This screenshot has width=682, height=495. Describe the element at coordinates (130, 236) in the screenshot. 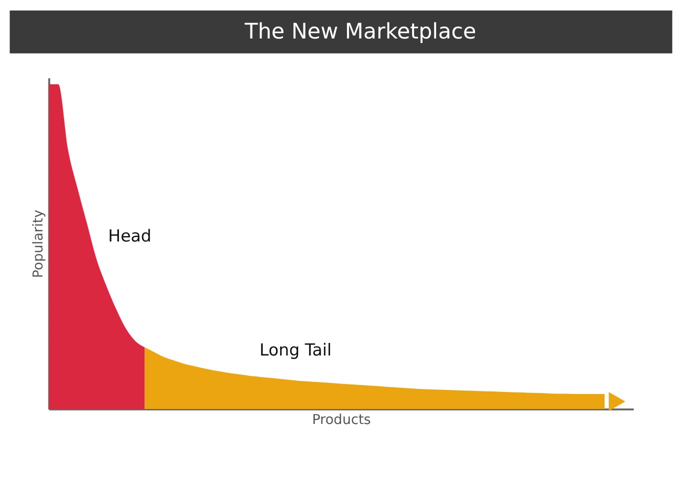

I see `series-label: Head` at that location.